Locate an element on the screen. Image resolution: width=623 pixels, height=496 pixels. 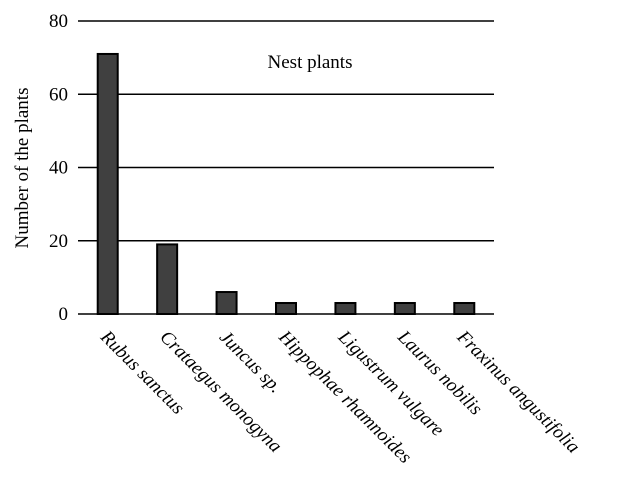
y-tick-label: 80 is located at coordinates (58, 21).